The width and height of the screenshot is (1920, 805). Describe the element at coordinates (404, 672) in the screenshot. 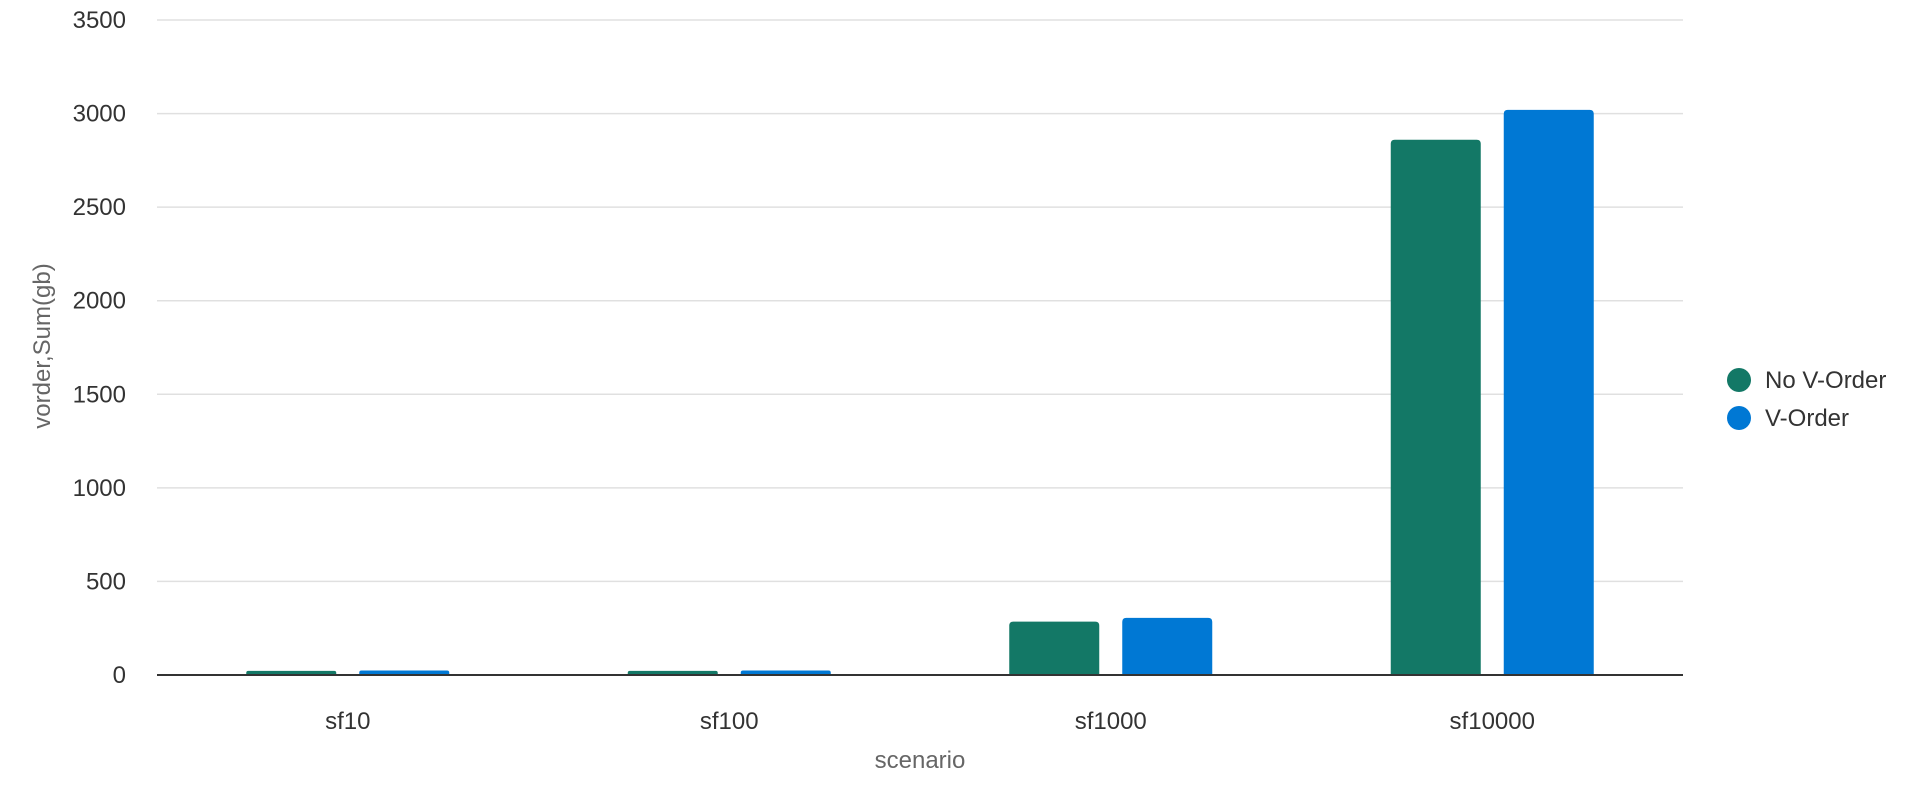

I see `bar-v-order-sf10` at that location.